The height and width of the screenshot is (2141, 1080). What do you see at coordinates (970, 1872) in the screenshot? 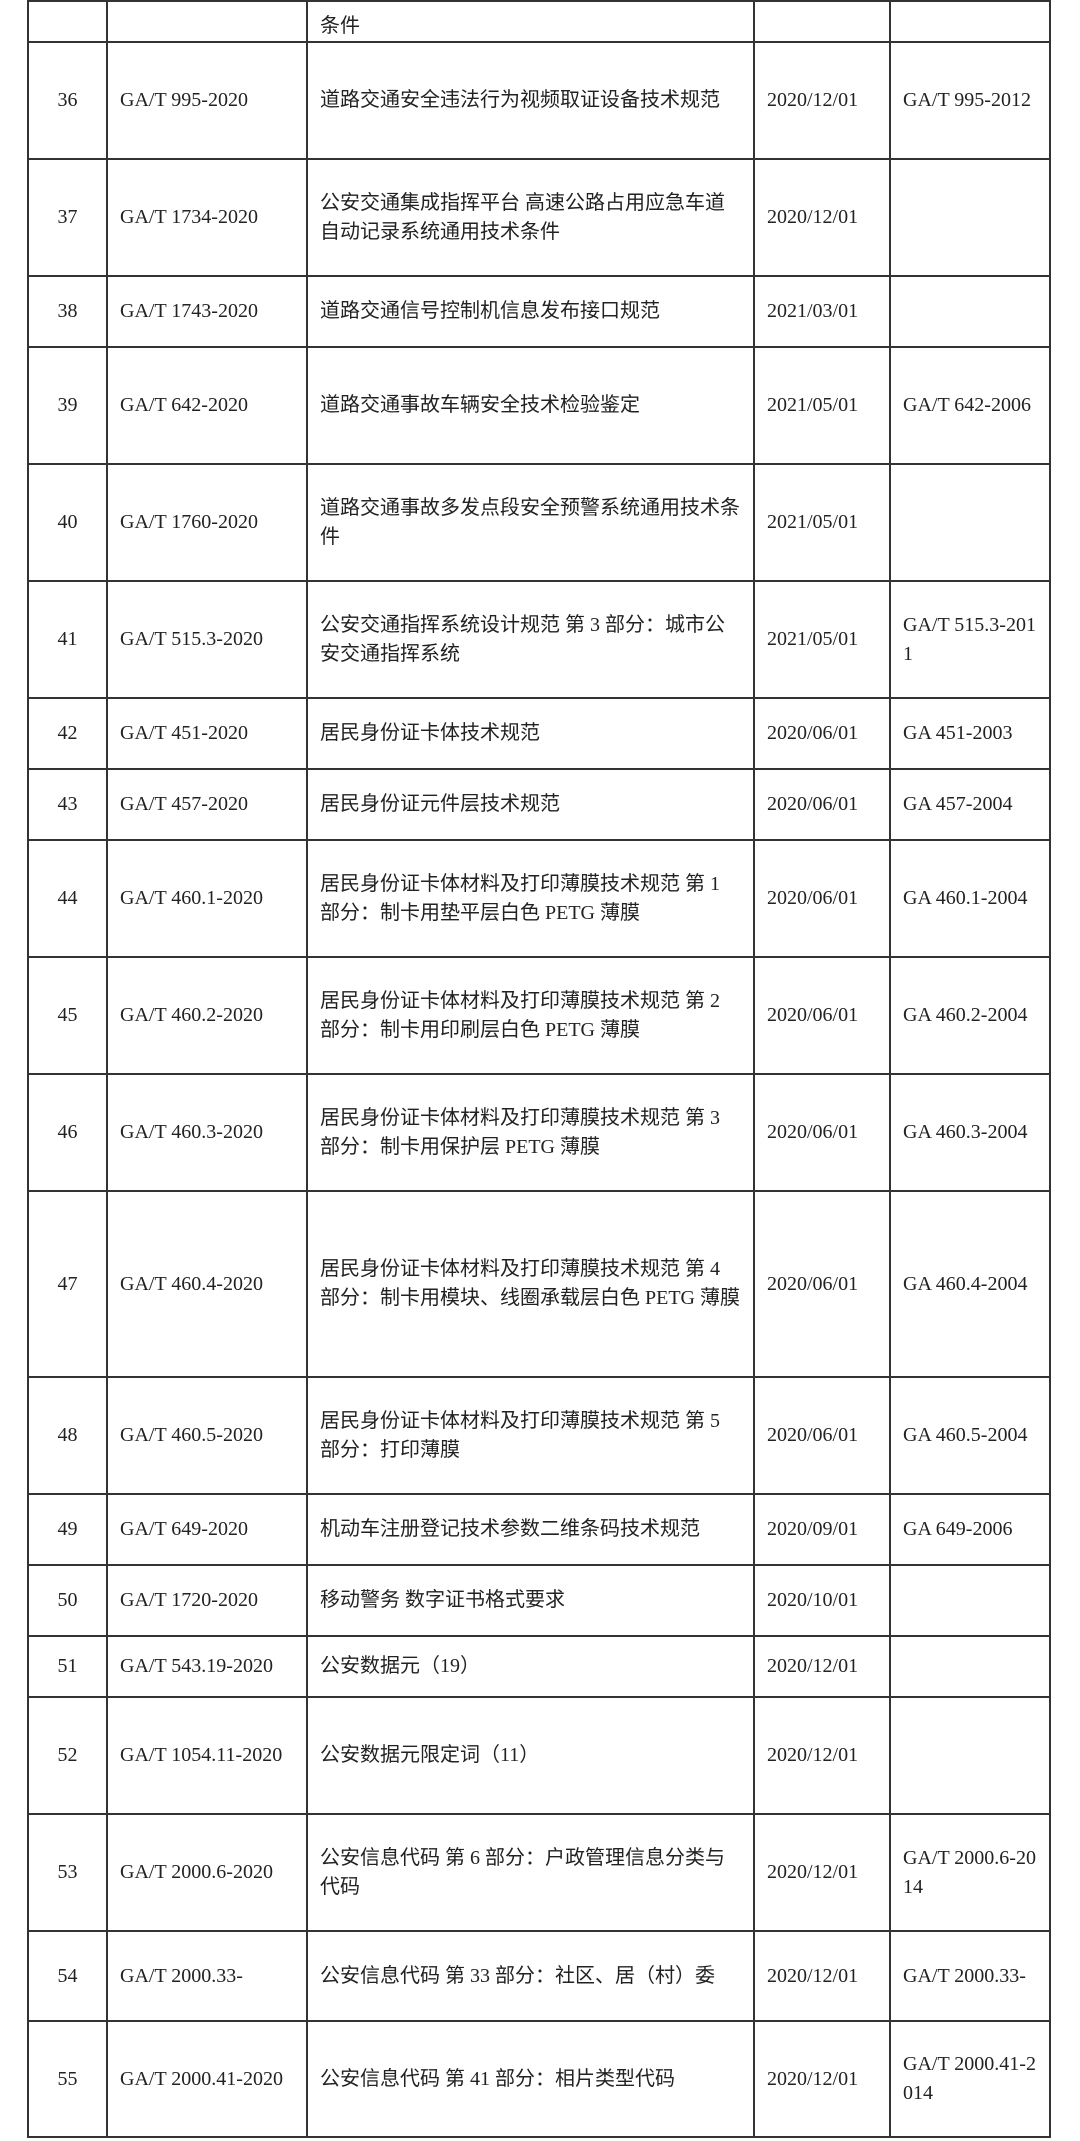
I see `replaced-standard: GA/T 2000.6-2014` at bounding box center [970, 1872].